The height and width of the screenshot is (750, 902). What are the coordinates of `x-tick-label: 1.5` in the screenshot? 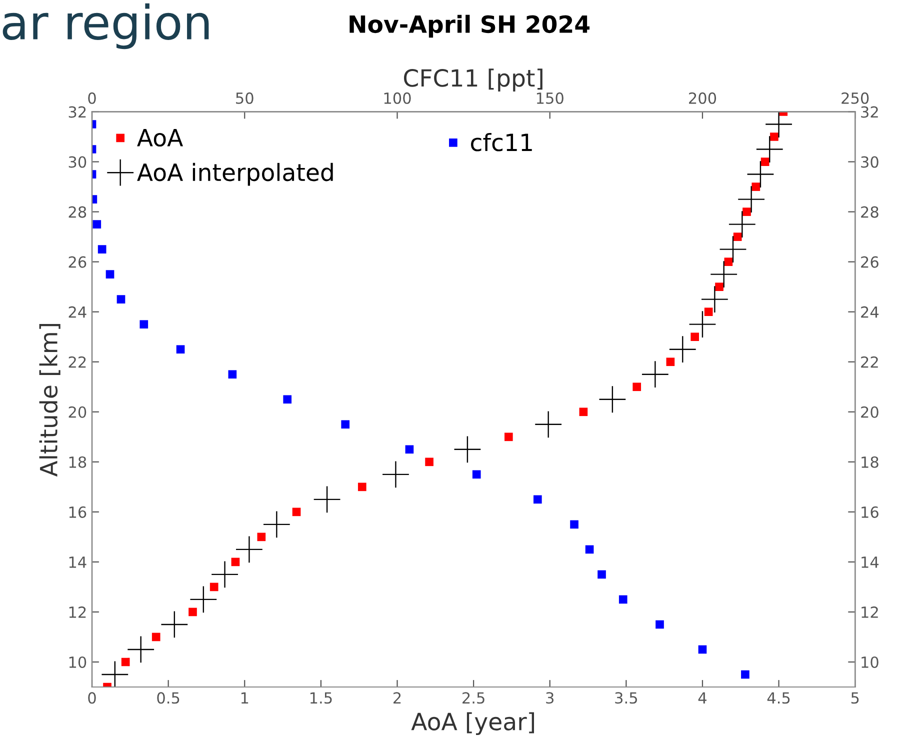 It's located at (321, 698).